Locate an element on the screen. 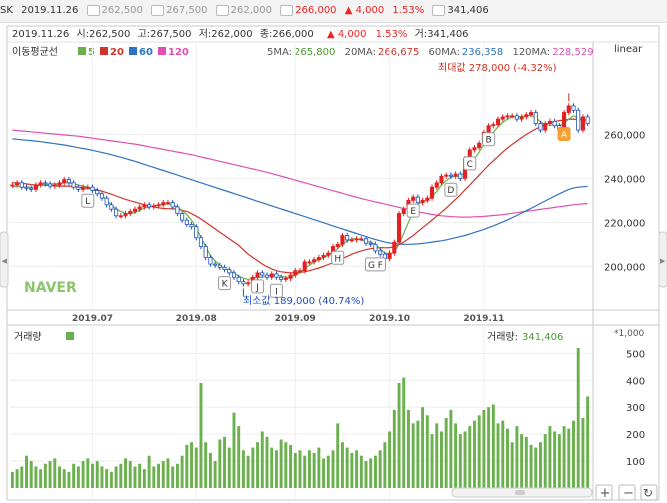 This screenshot has width=667, height=503. date-label: 2019.11.26 is located at coordinates (50, 10).